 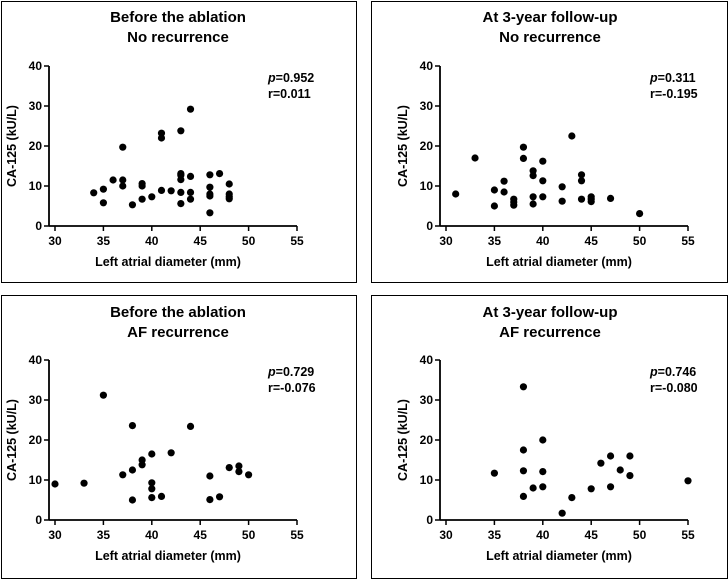 What do you see at coordinates (550, 332) in the screenshot?
I see `chart-title-line: AF recurrence` at bounding box center [550, 332].